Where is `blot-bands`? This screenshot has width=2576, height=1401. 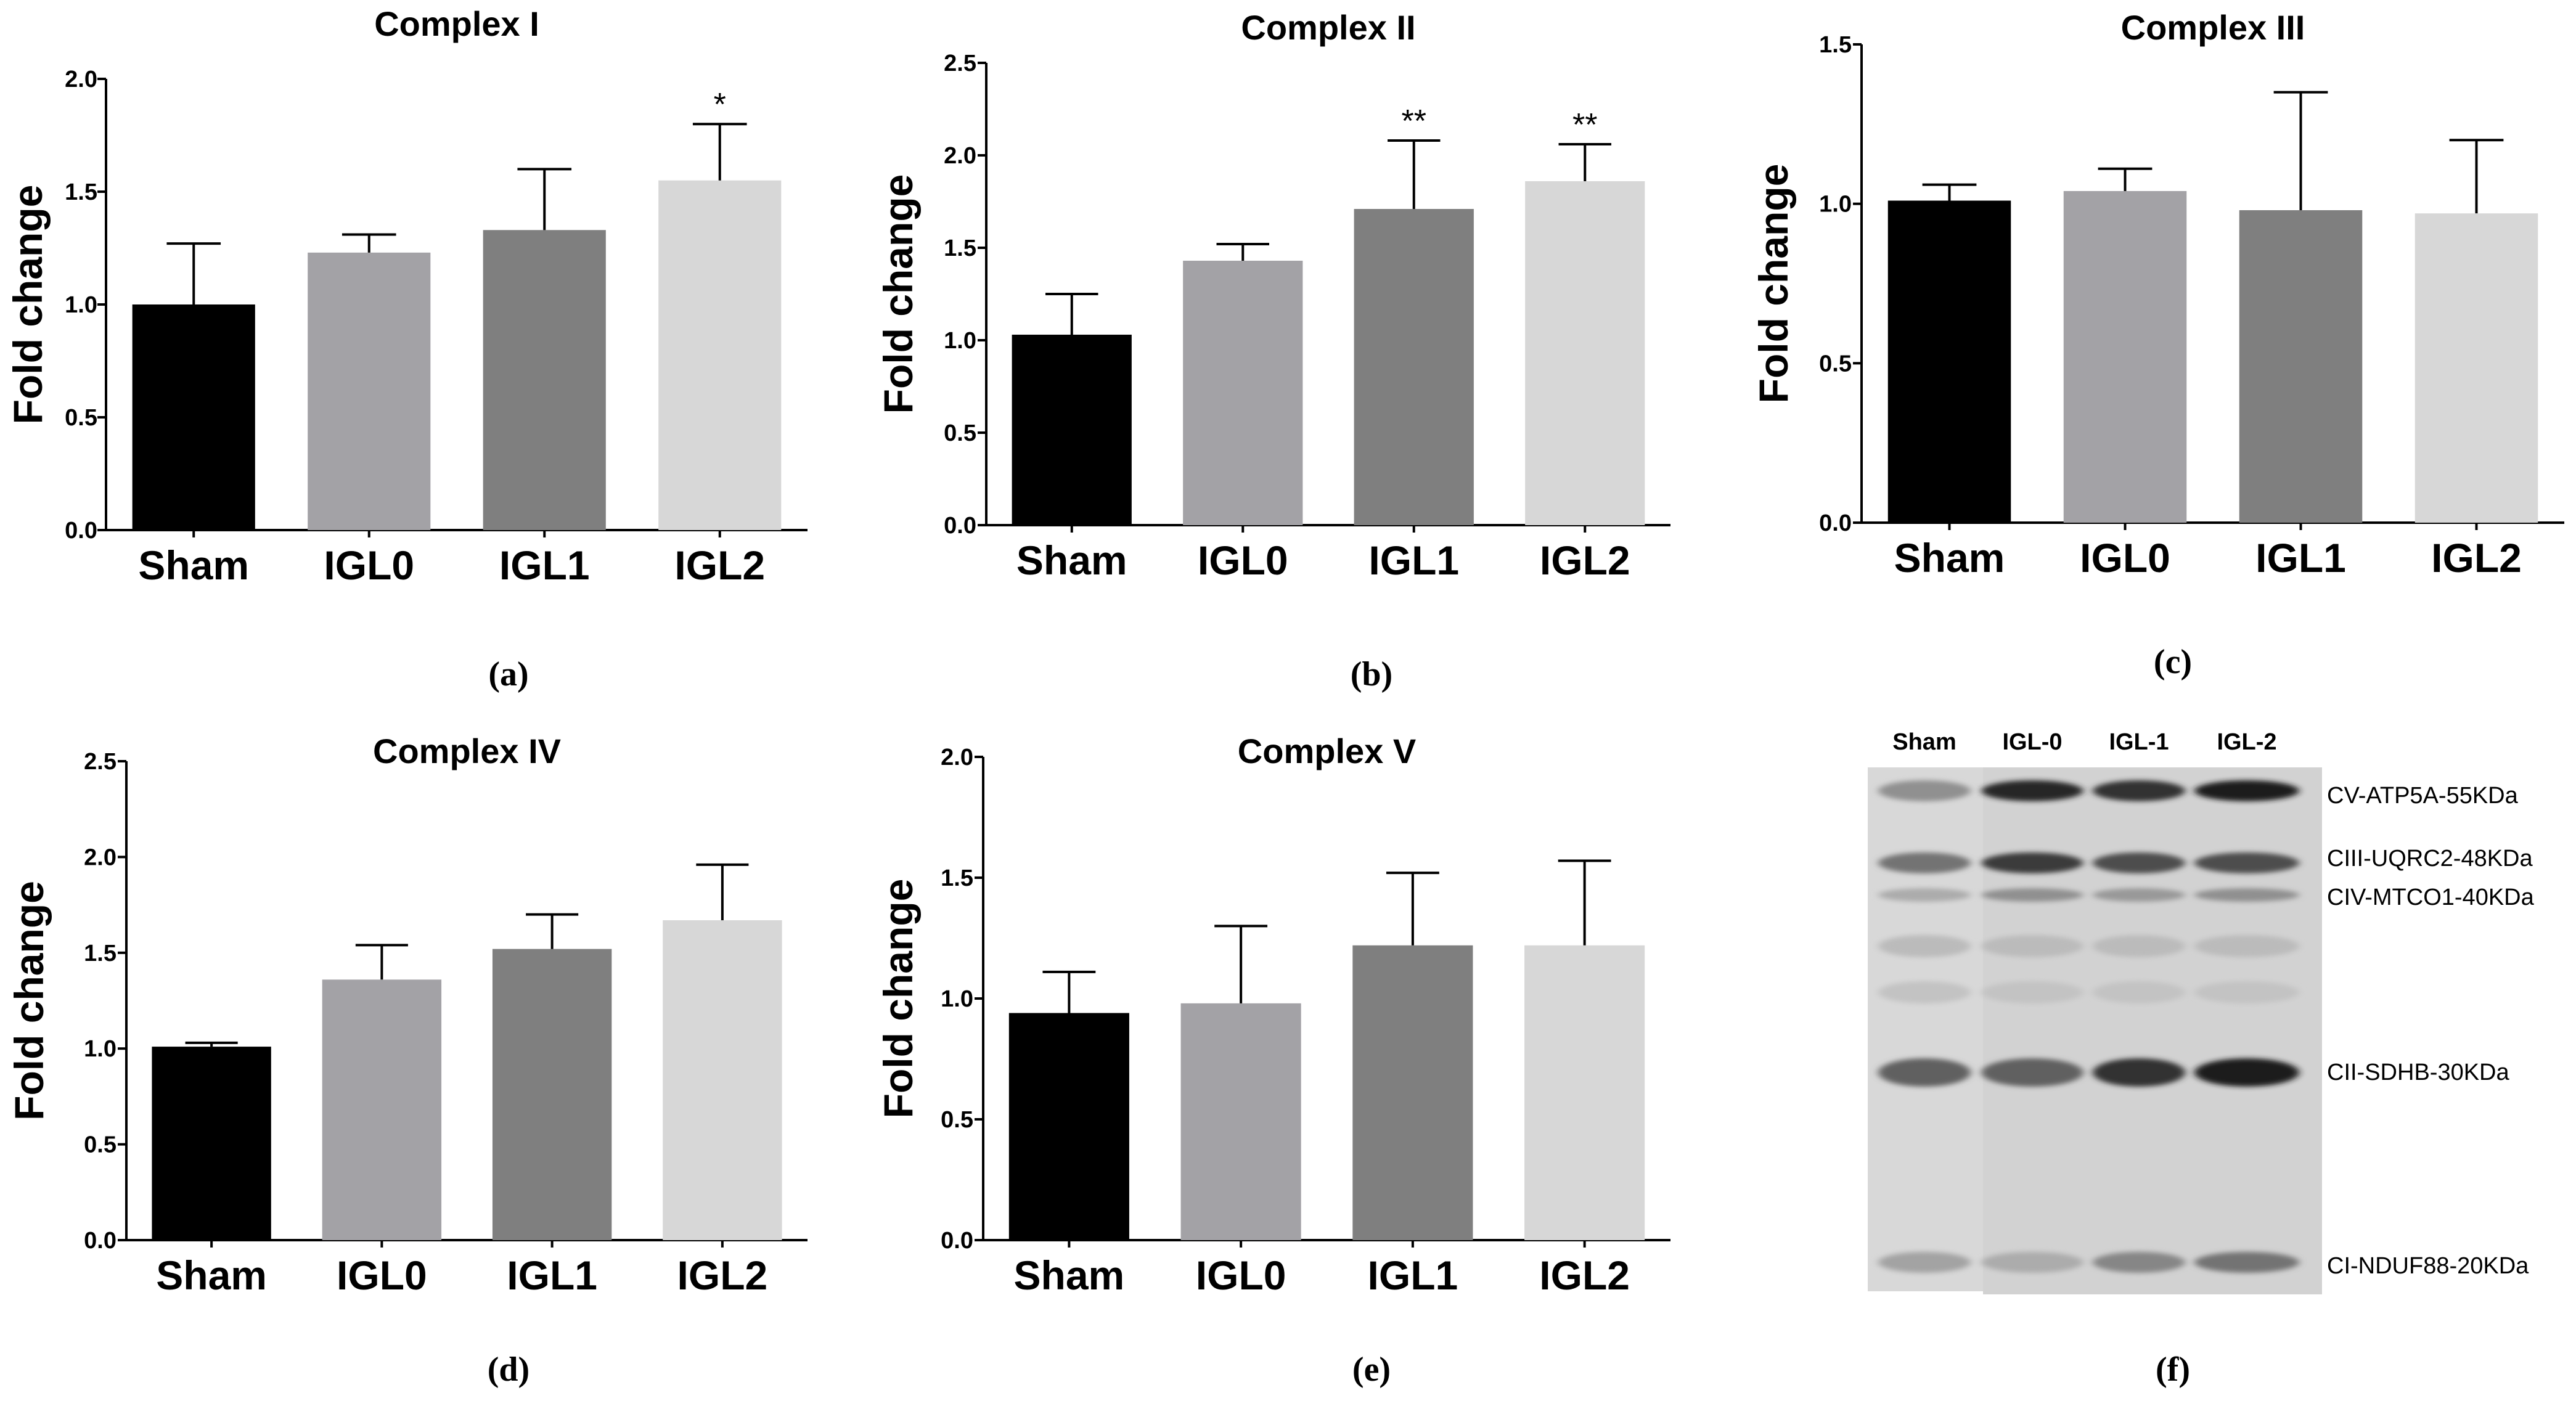
blot-bands is located at coordinates (2088, 1026).